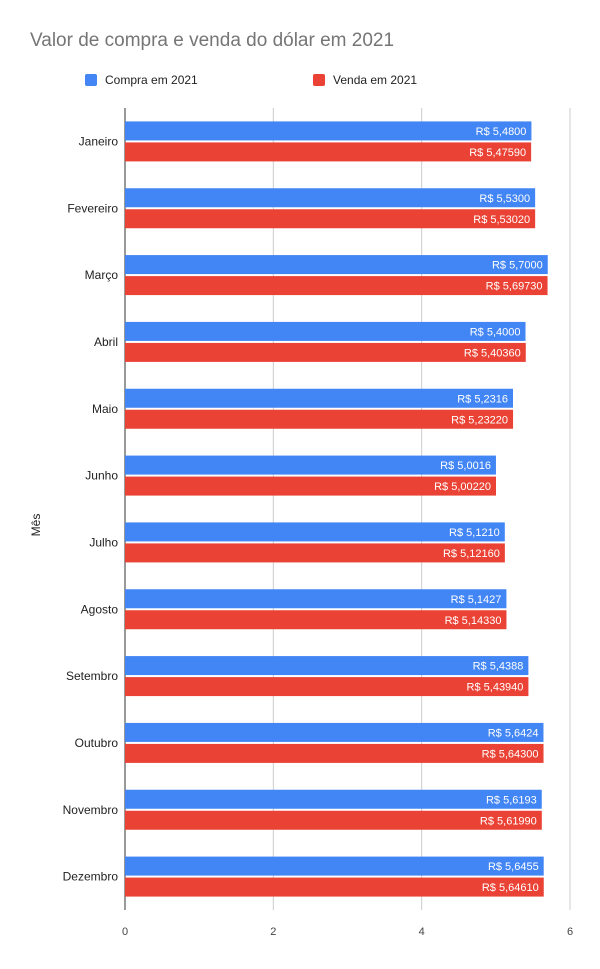  What do you see at coordinates (501, 220) in the screenshot?
I see `data-label-venda: R$ 5,53020` at bounding box center [501, 220].